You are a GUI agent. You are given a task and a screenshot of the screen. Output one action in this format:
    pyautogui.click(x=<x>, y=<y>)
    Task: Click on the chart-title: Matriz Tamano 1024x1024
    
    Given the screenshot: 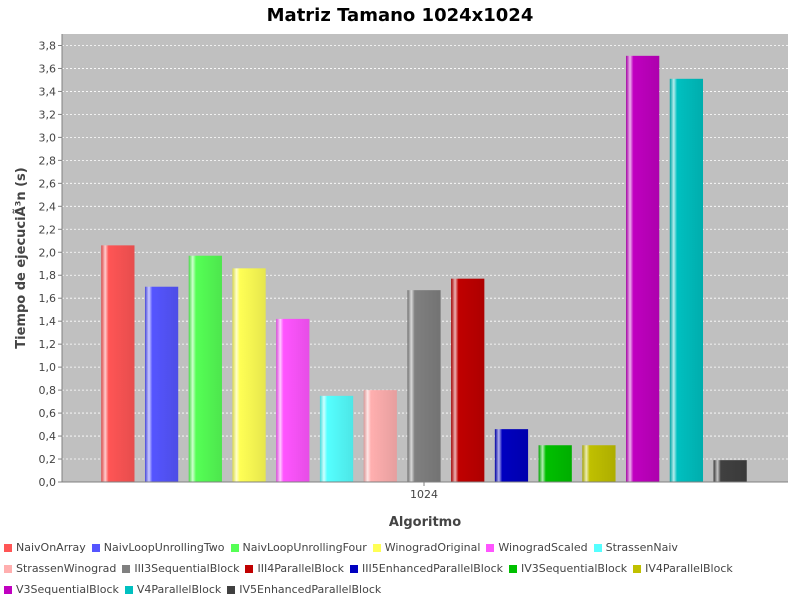 What is the action you would take?
    pyautogui.click(x=400, y=15)
    